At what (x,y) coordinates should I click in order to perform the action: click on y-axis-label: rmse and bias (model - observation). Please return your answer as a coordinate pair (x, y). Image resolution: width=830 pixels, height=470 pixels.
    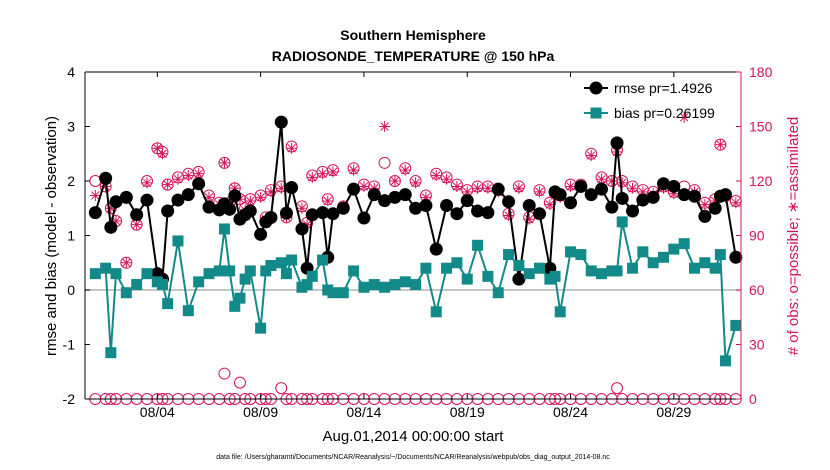
    Looking at the image, I should click on (51, 236).